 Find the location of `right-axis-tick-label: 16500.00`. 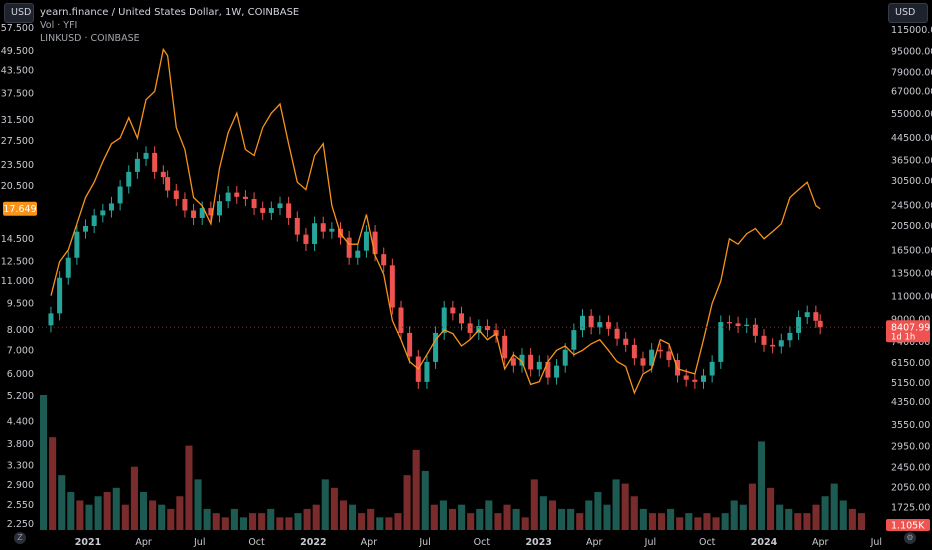

right-axis-tick-label: 16500.00 is located at coordinates (911, 251).